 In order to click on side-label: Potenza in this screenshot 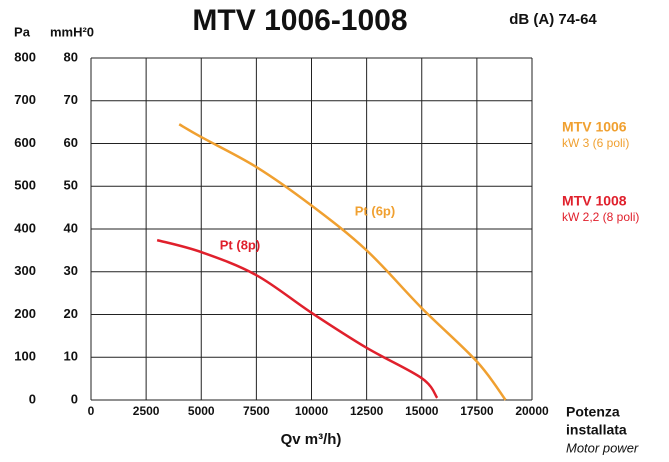, I will do `click(593, 412)`.